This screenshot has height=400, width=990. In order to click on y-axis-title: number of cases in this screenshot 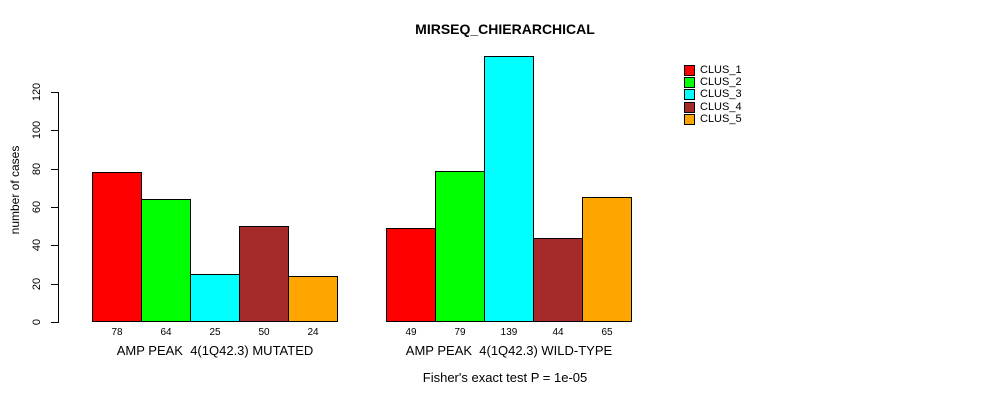, I will do `click(15, 190)`.